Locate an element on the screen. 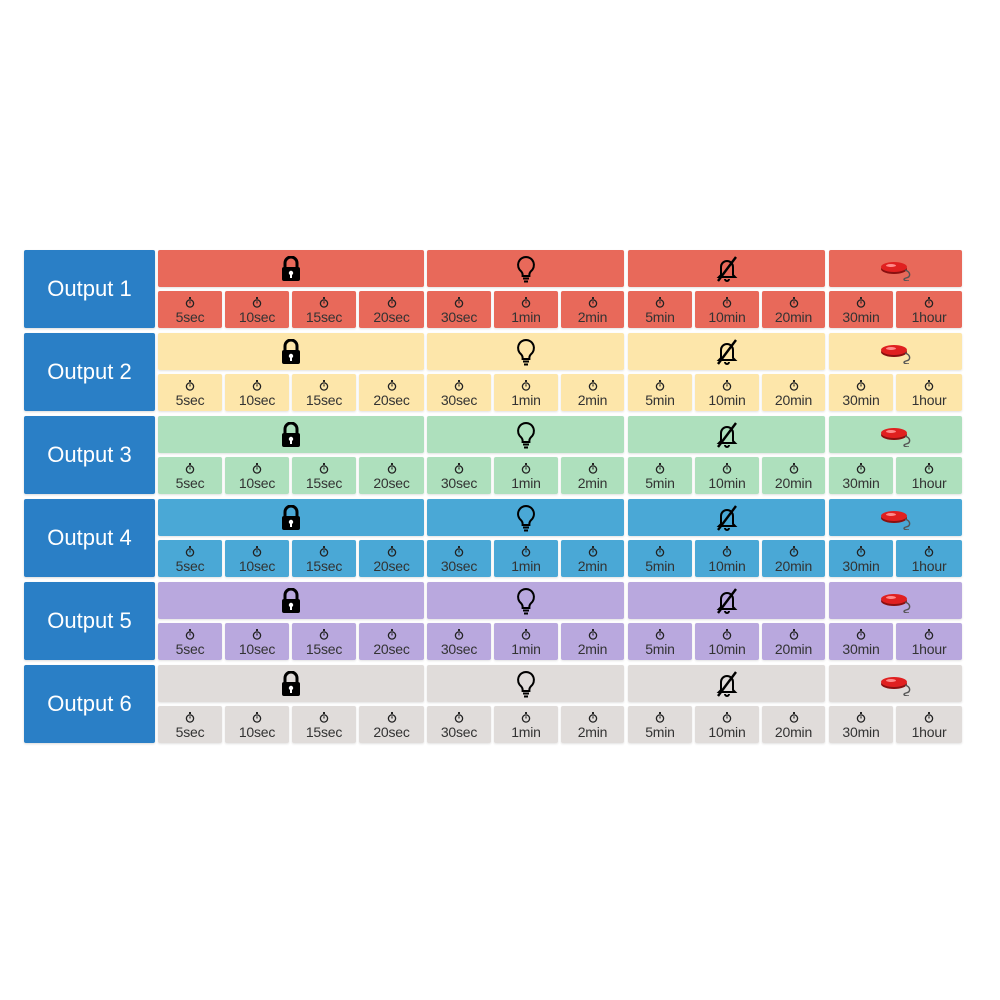  output-label: Output 6 is located at coordinates (89, 704).